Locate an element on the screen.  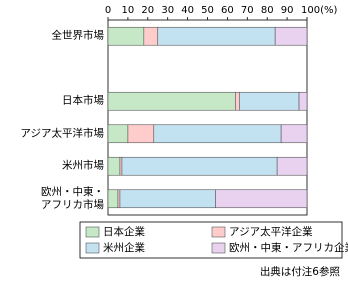
x-tick-label: 70 is located at coordinates (247, 10).